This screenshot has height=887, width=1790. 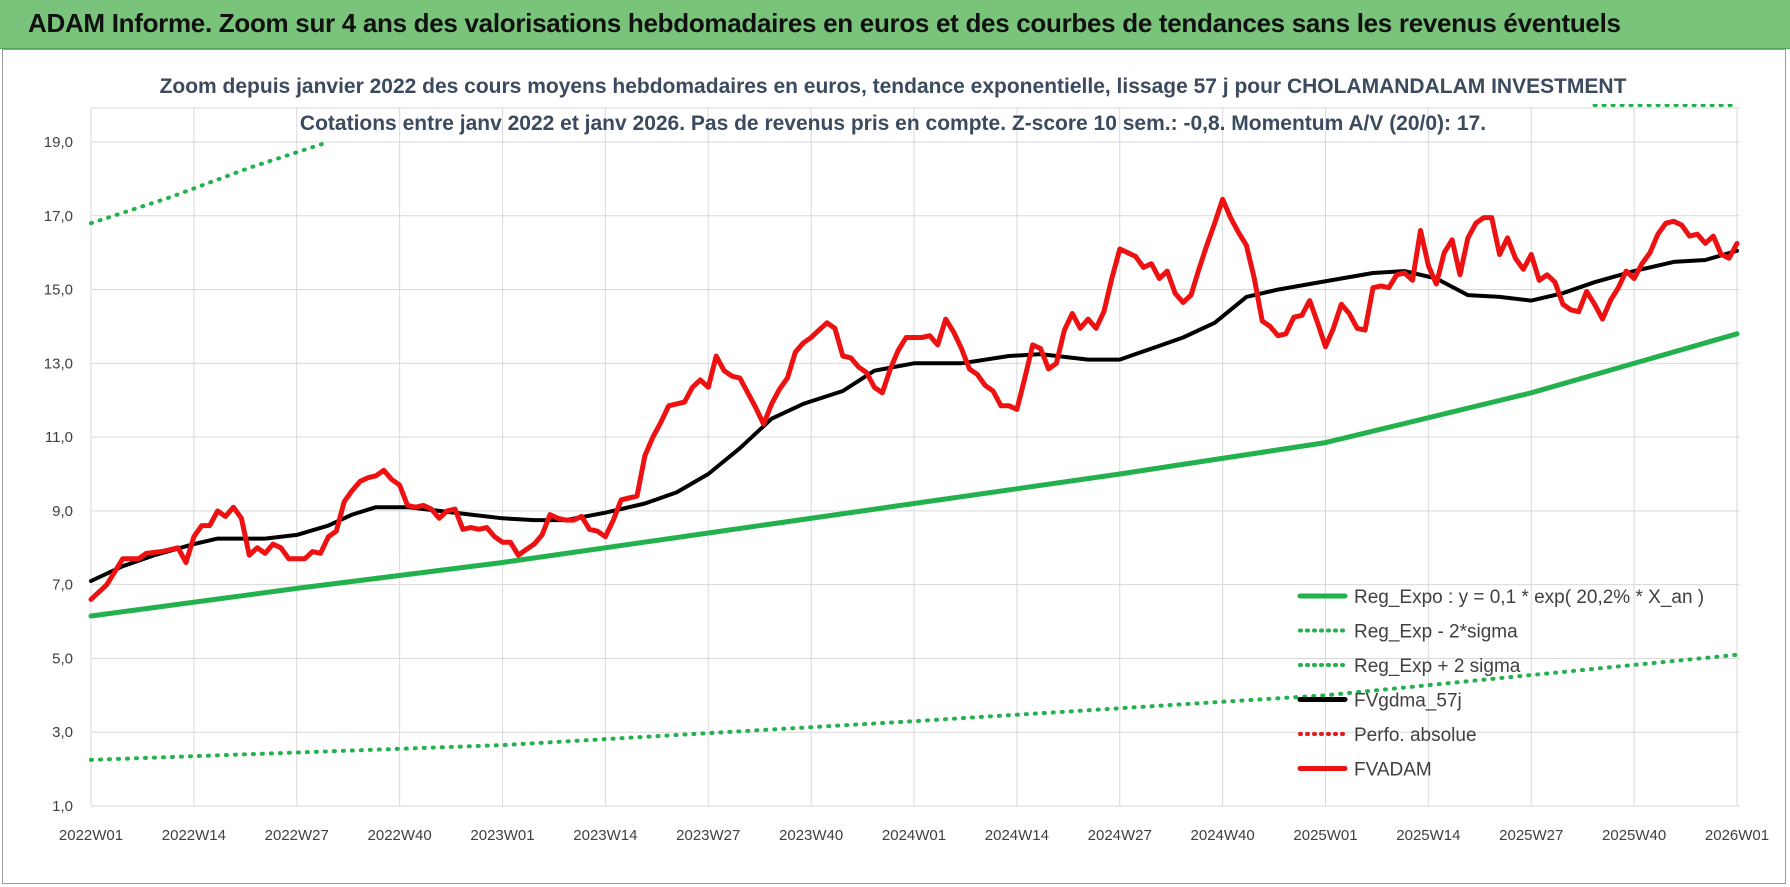 I want to click on y-tick-label: 5,0, so click(x=62, y=658).